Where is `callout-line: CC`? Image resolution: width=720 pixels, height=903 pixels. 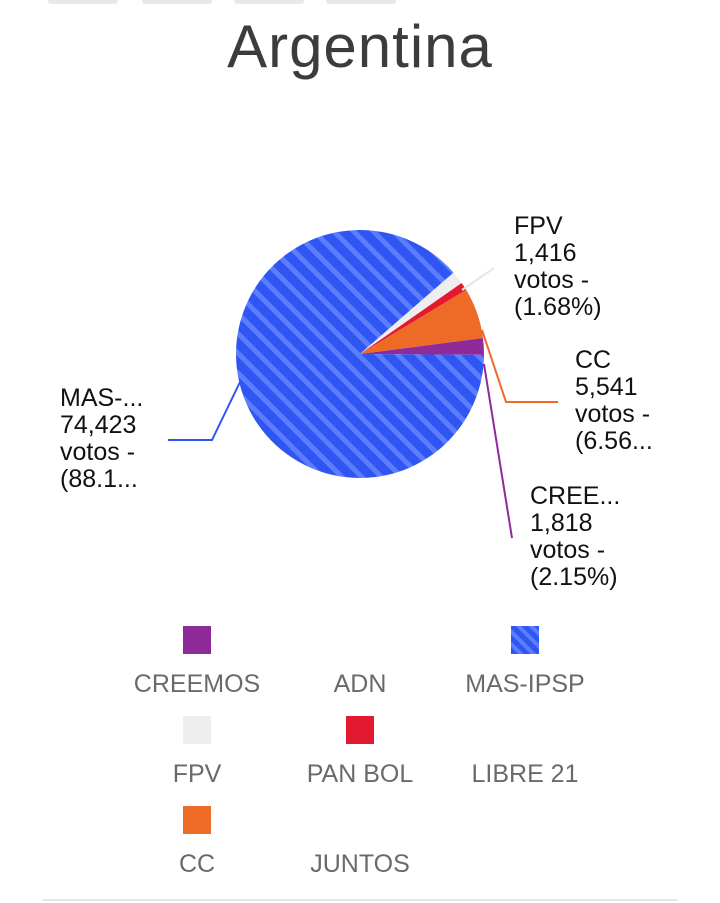 callout-line: CC is located at coordinates (593, 360).